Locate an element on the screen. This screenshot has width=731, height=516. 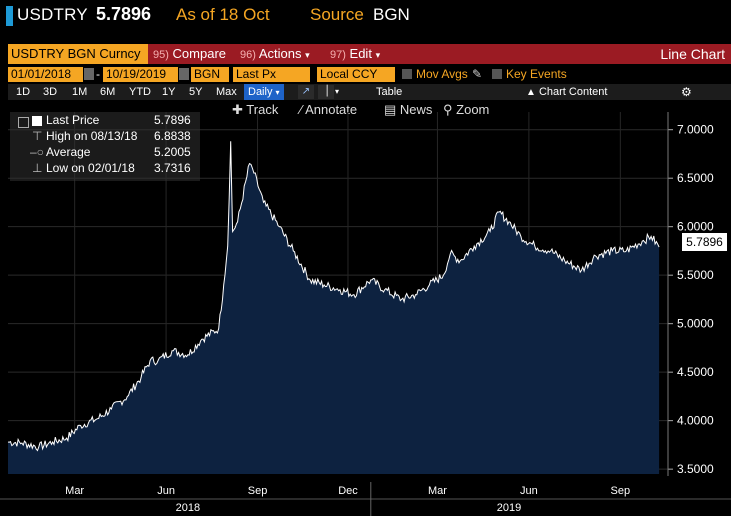
x-tick-label: Dec is located at coordinates (348, 491).